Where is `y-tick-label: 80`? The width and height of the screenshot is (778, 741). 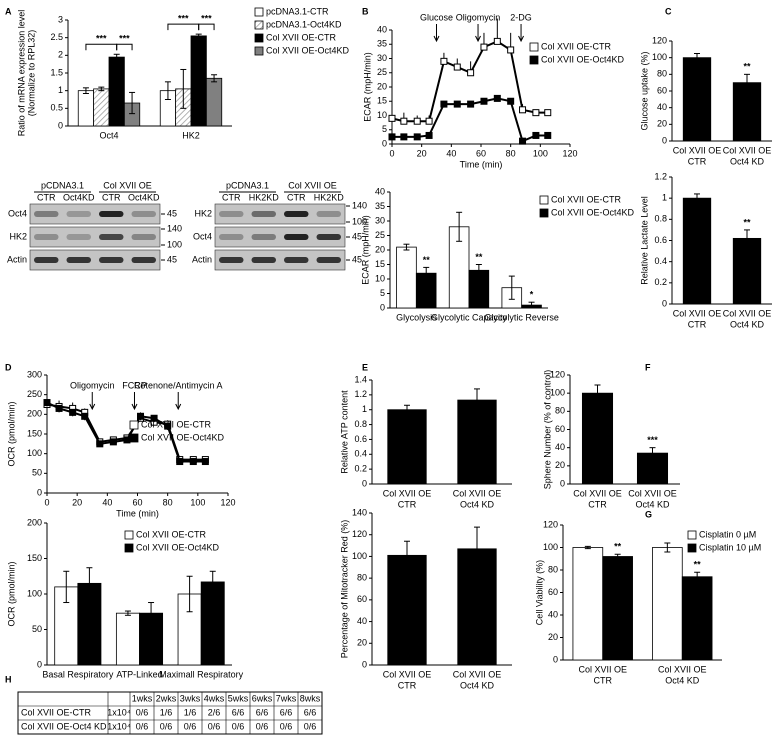
y-tick-label: 80 is located at coordinates (362, 578).